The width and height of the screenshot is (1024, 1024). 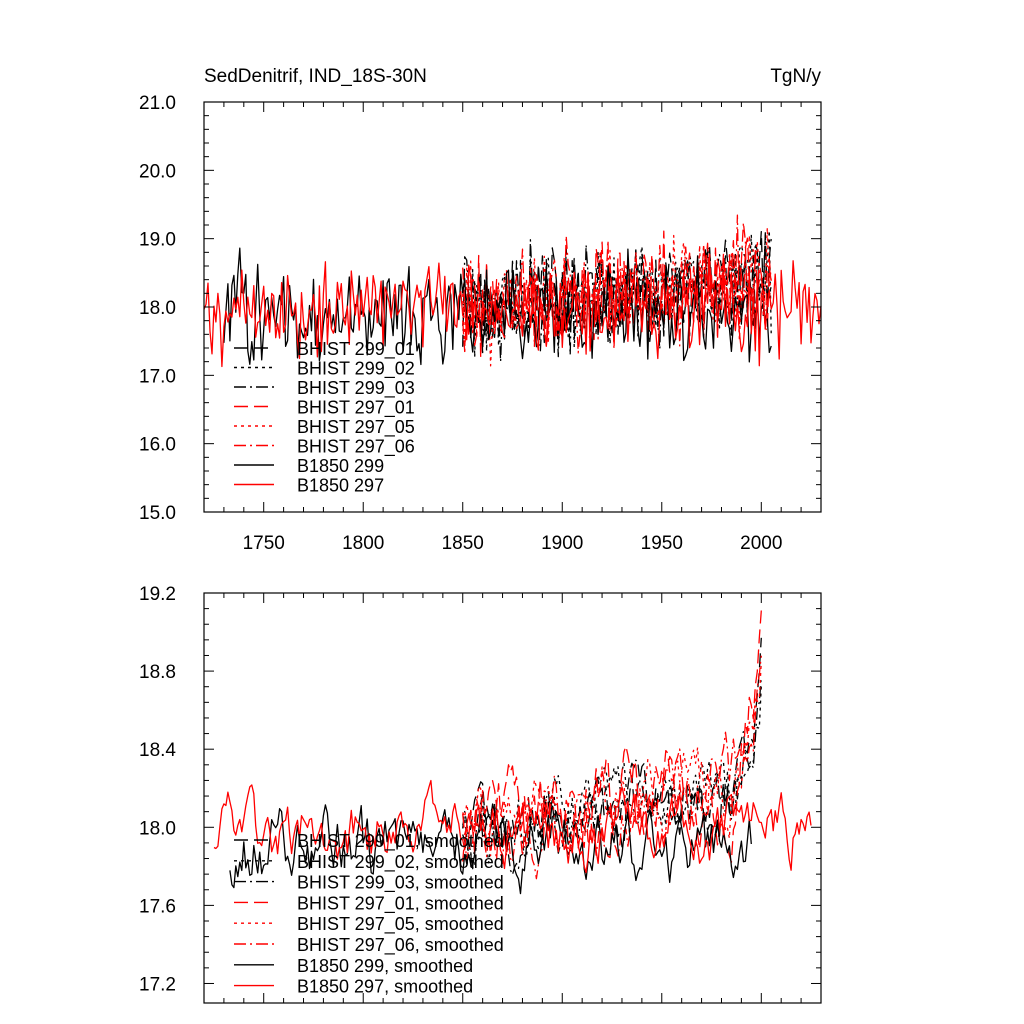 What do you see at coordinates (157, 672) in the screenshot?
I see `y-tick-label: 18.8` at bounding box center [157, 672].